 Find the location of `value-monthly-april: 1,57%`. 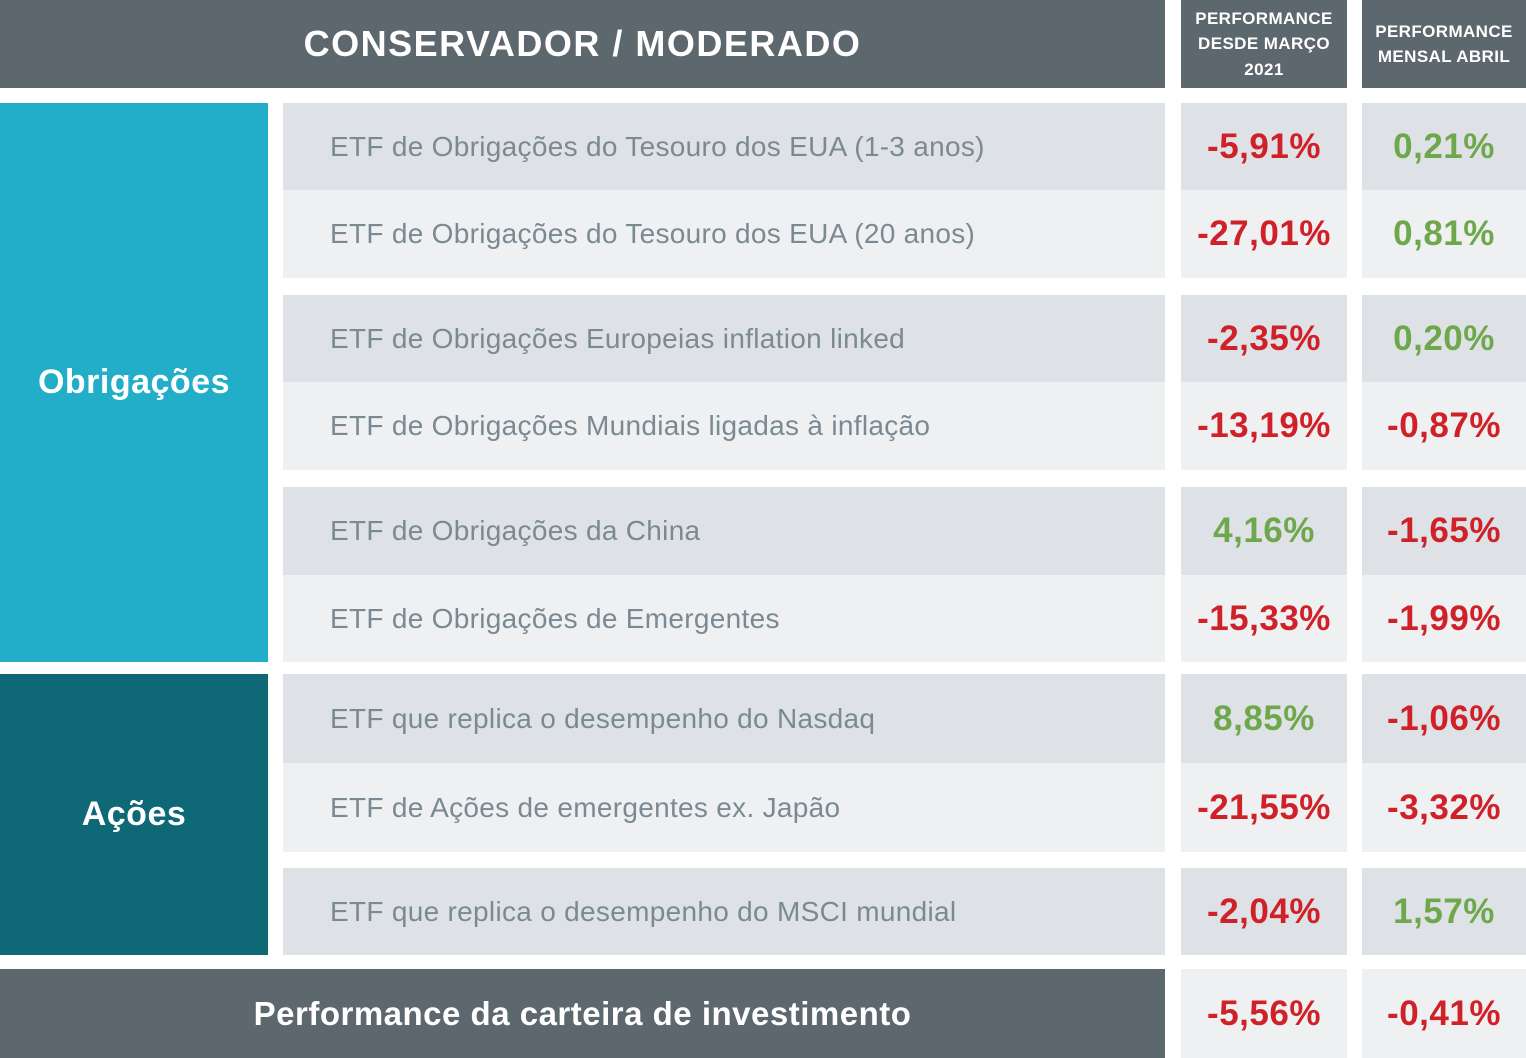

value-monthly-april: 1,57% is located at coordinates (1444, 911).